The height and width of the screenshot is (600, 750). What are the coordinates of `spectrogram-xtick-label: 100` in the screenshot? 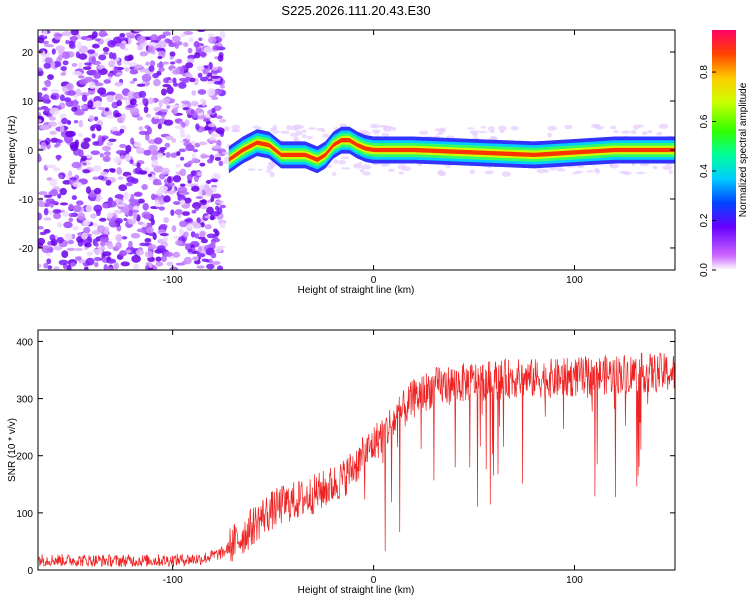 It's located at (574, 280).